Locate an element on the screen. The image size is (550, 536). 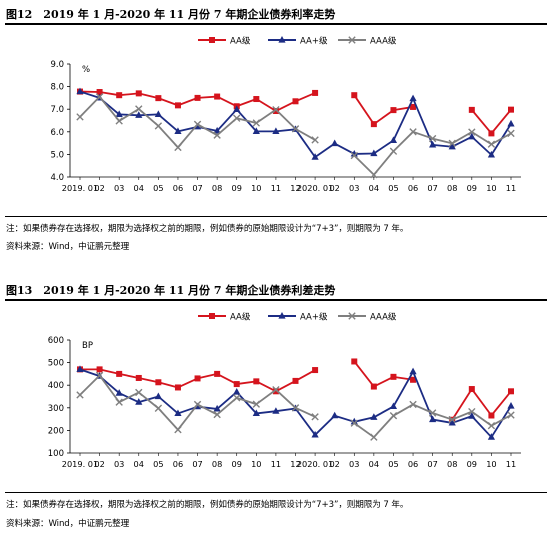
y-tick-label: 7.0 is located at coordinates (57, 110).